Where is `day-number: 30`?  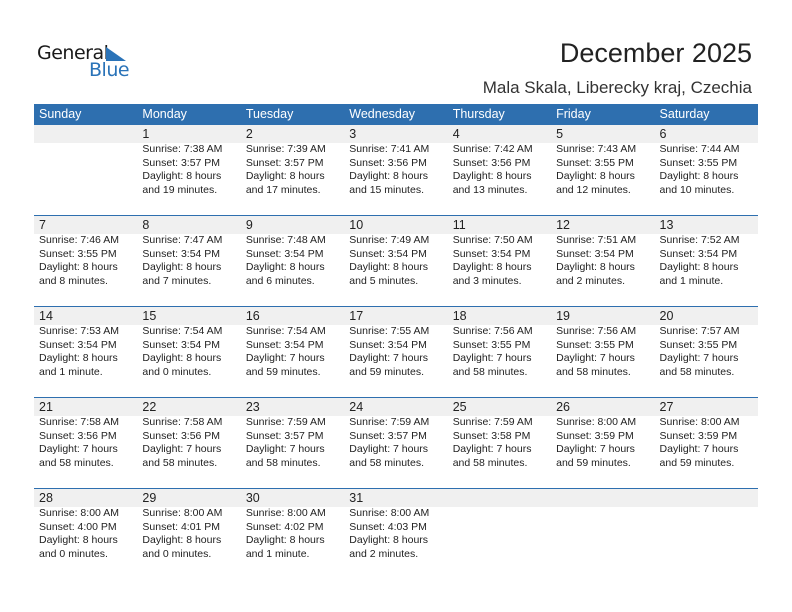 day-number: 30 is located at coordinates (252, 498).